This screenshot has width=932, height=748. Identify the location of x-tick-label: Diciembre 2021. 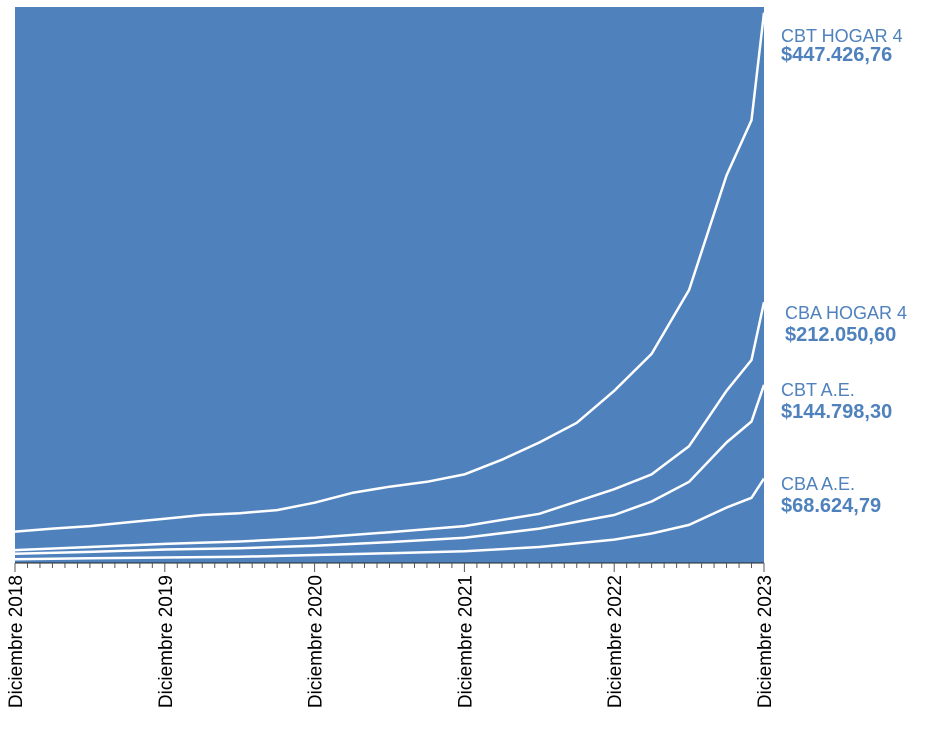
(465, 641).